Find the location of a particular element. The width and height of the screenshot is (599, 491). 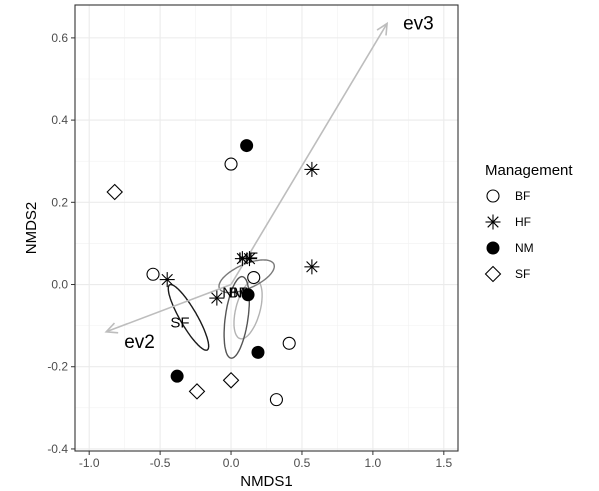

legend-key-bf is located at coordinates (493, 196).